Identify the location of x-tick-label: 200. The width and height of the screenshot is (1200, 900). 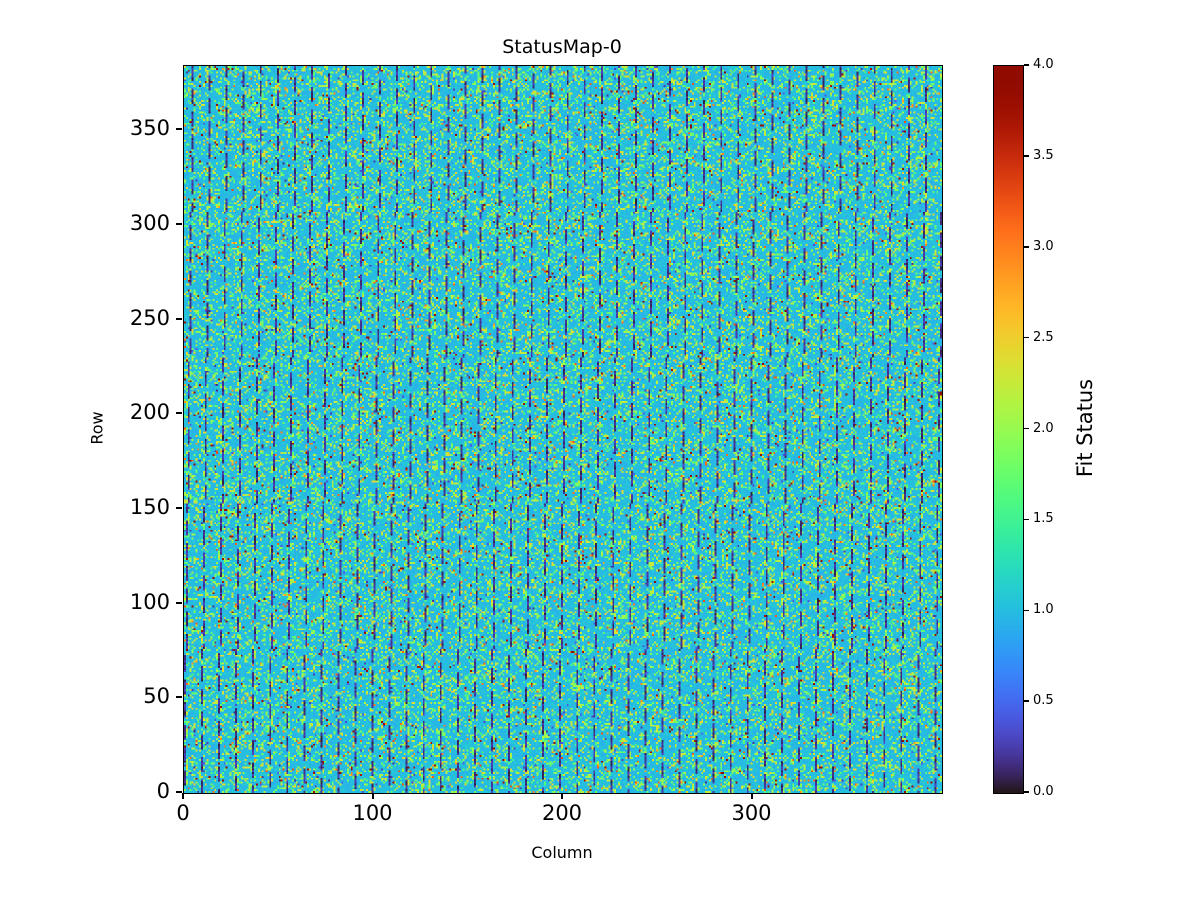
(562, 813).